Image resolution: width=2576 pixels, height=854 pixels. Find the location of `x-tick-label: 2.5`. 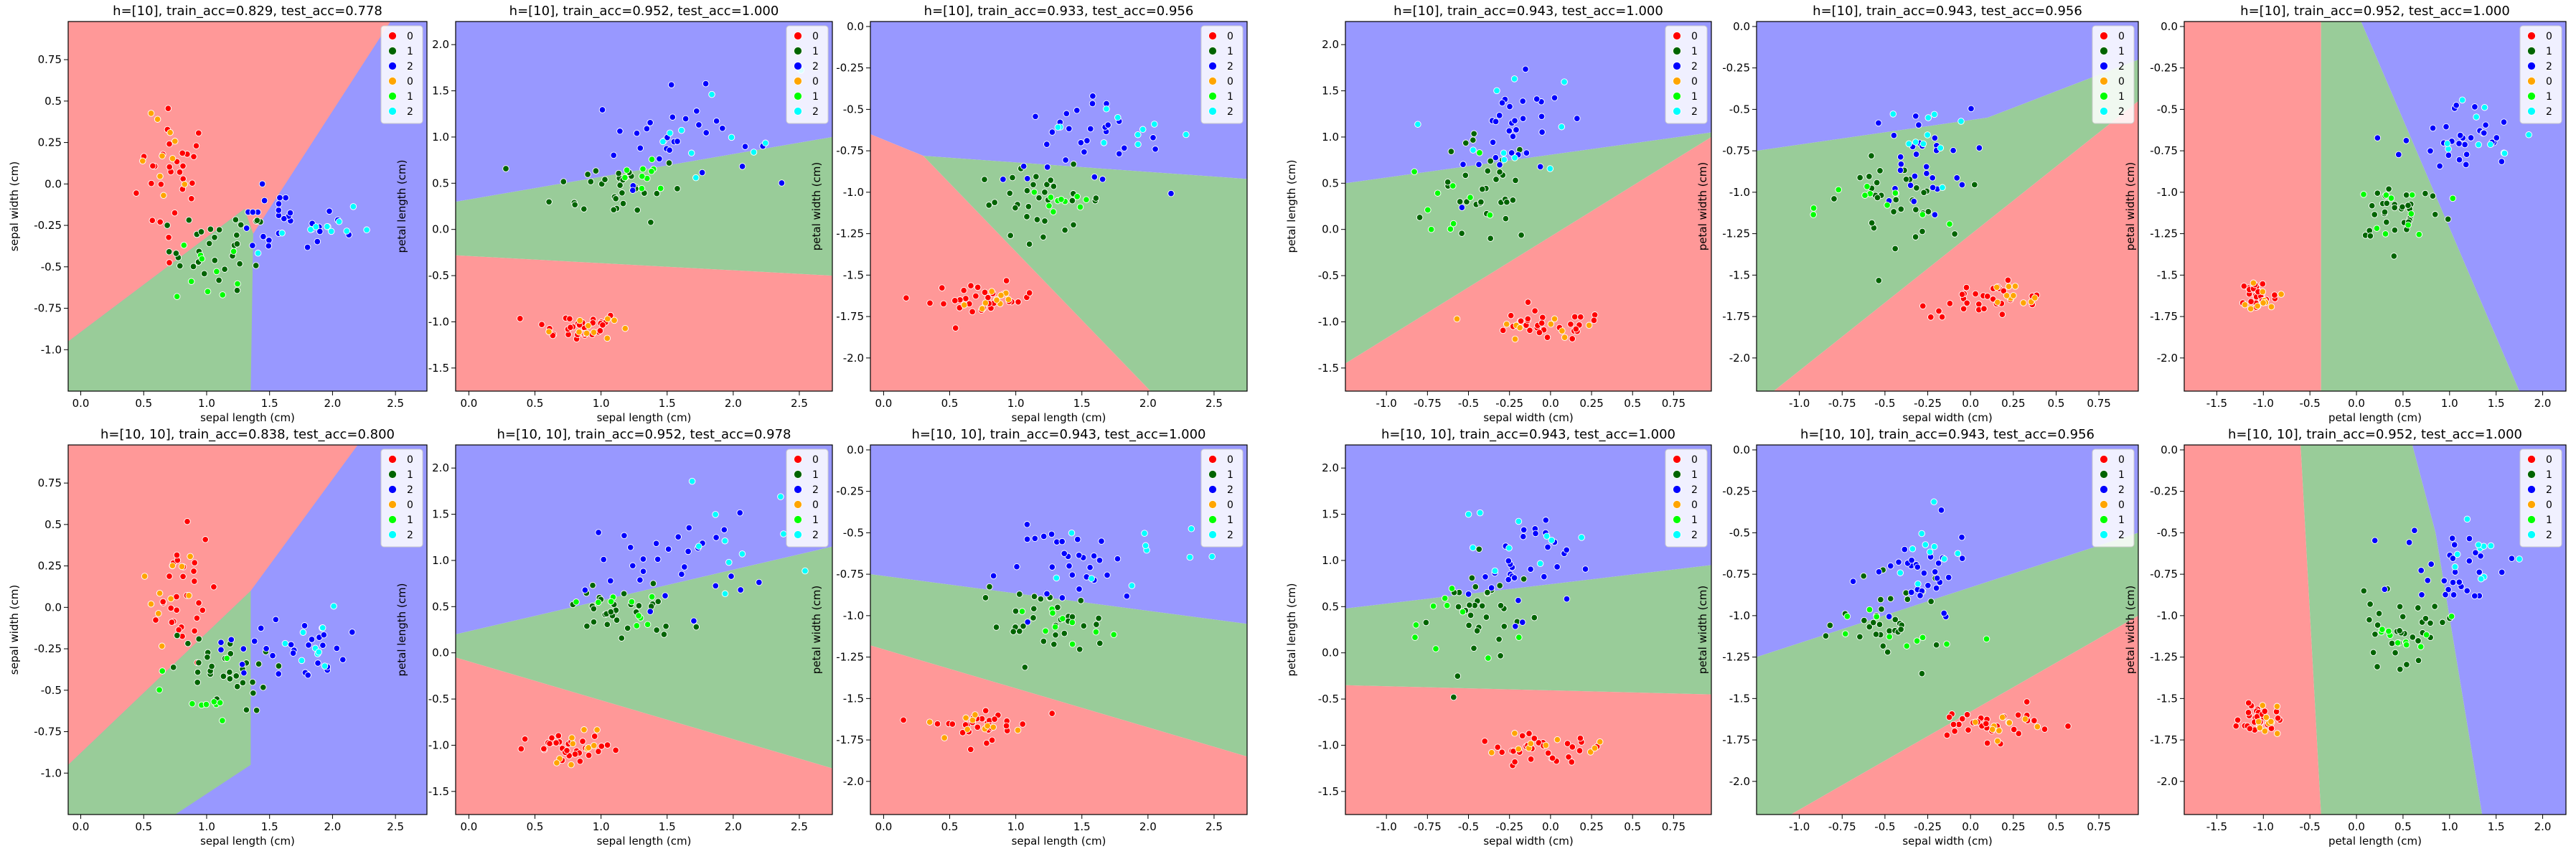

x-tick-label: 2.5 is located at coordinates (1214, 403).